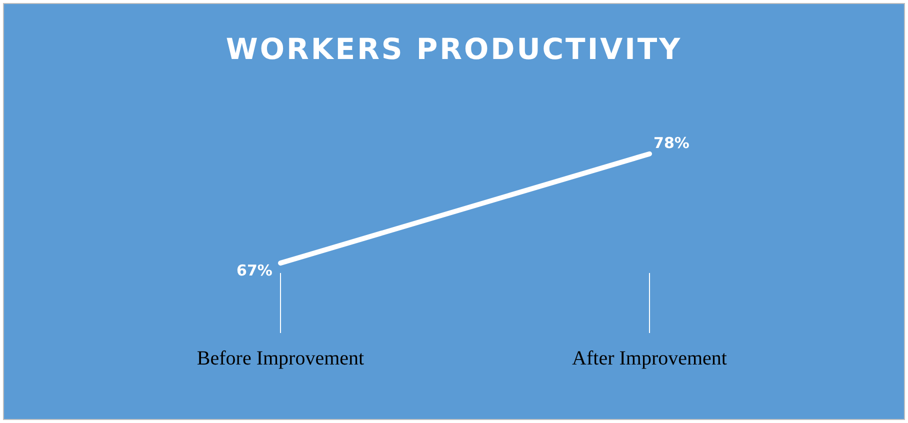  What do you see at coordinates (672, 143) in the screenshot?
I see `data-label: 78%` at bounding box center [672, 143].